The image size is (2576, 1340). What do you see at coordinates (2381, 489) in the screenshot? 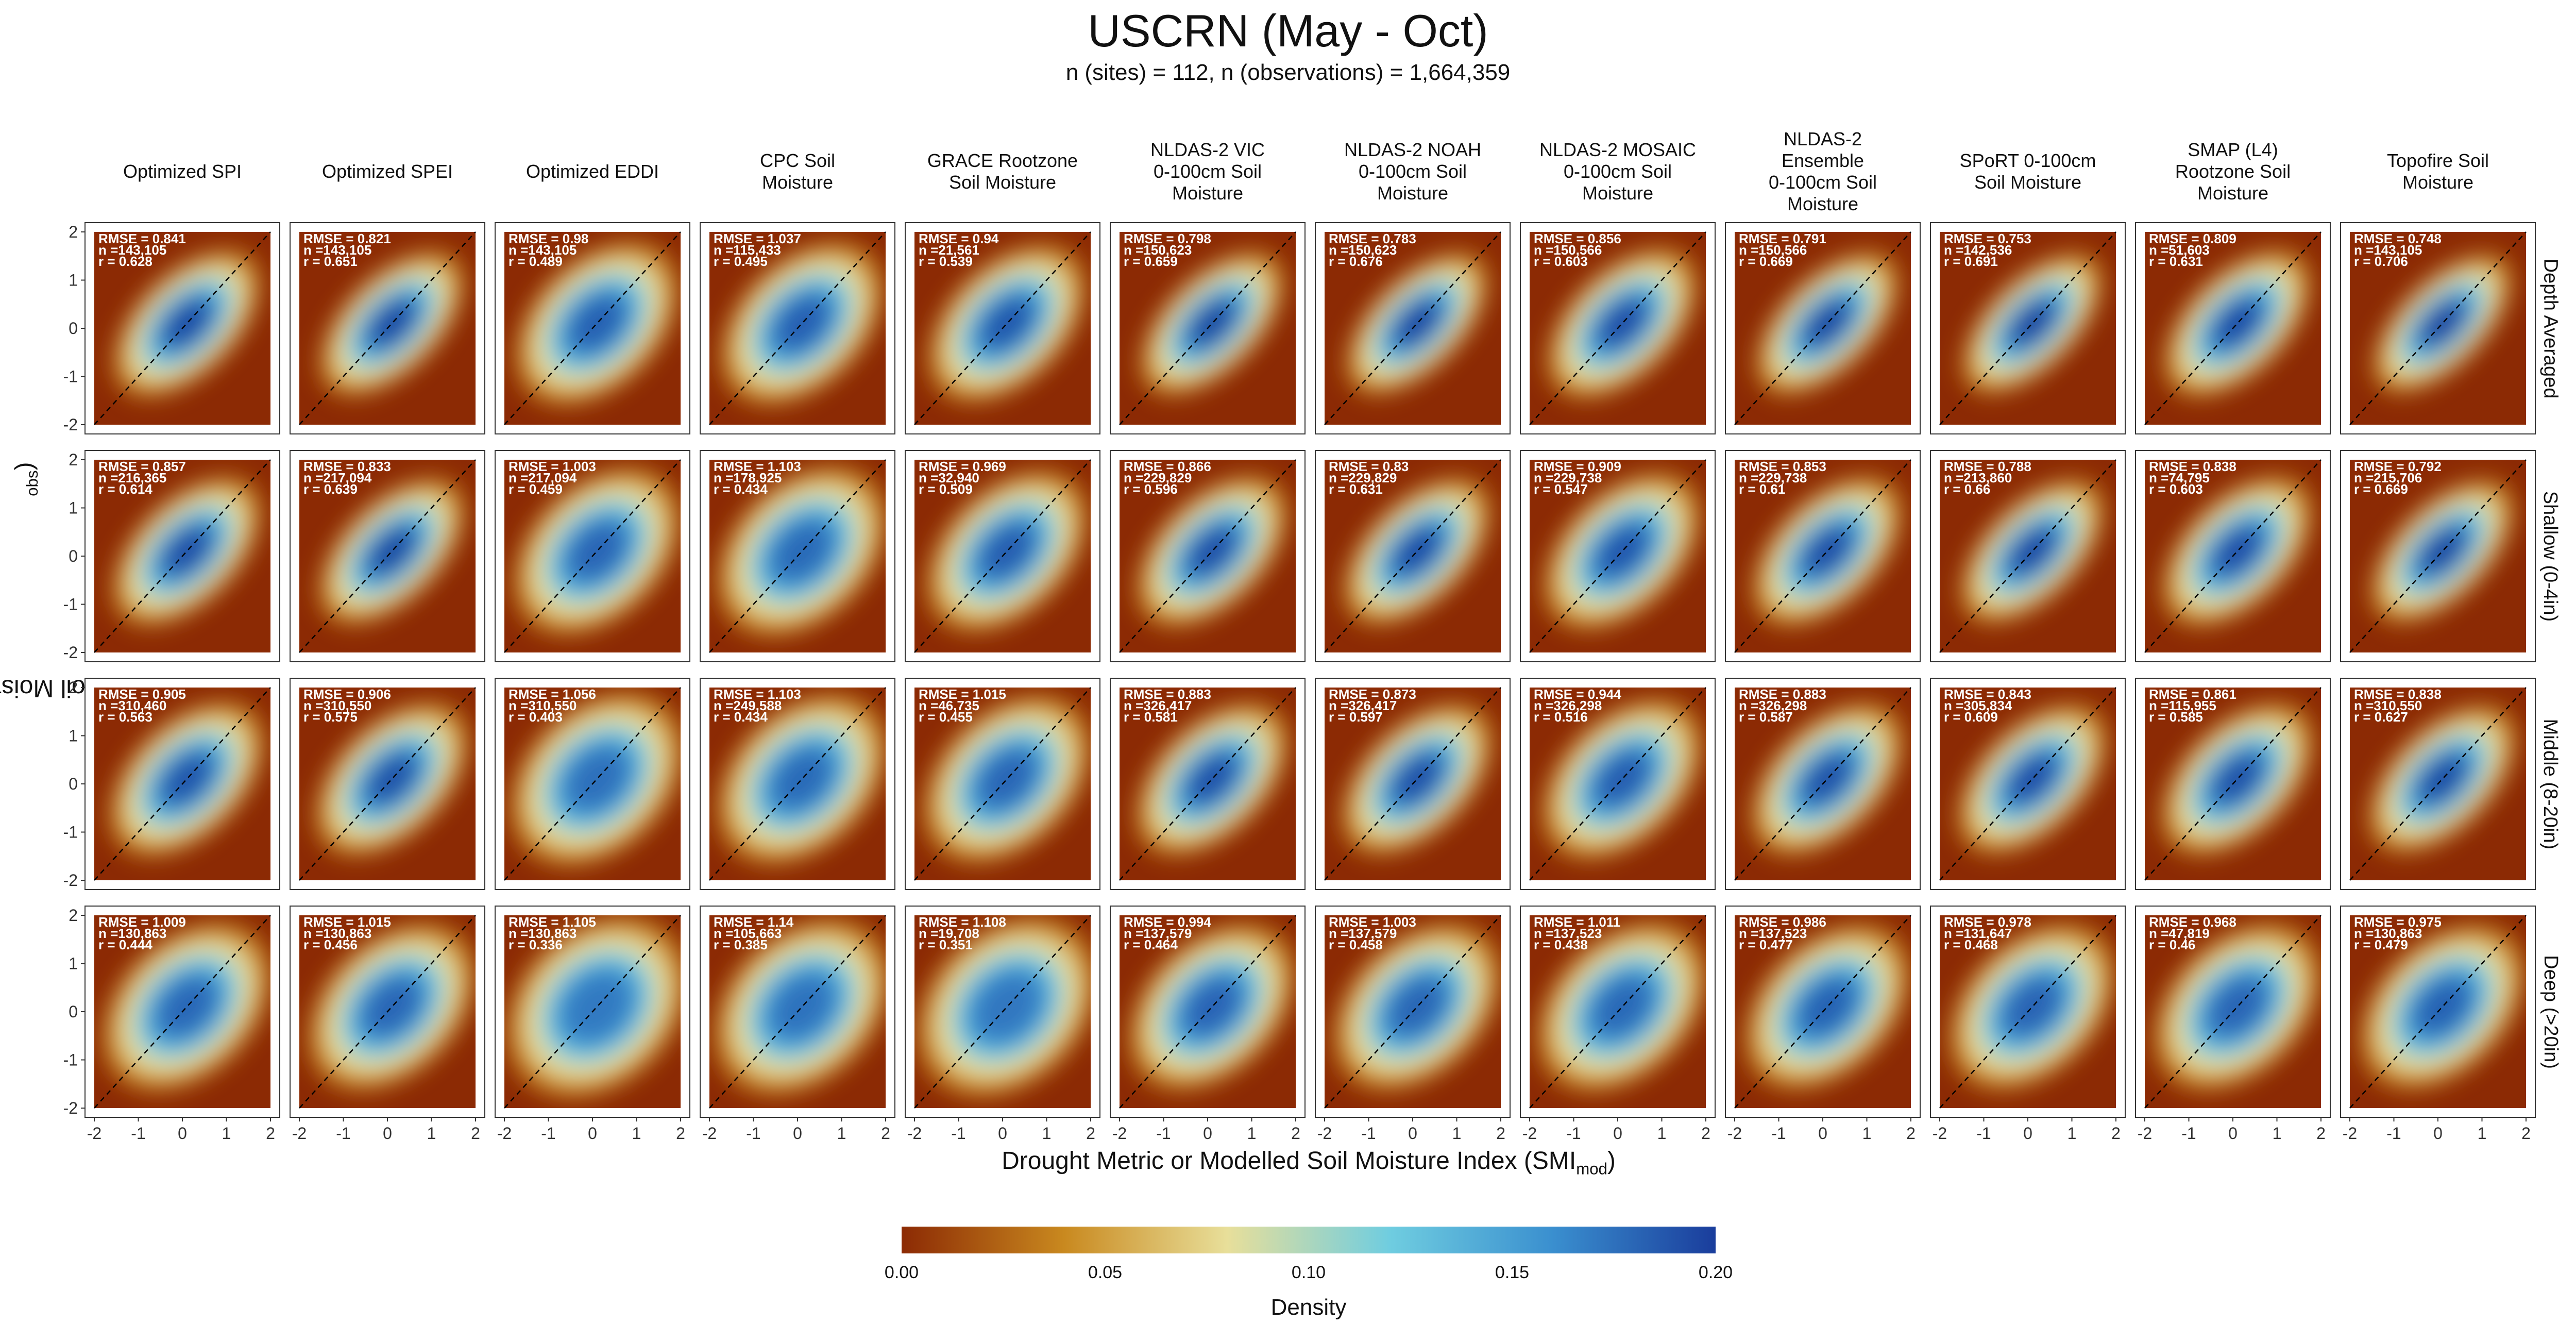
I see `stat-r: r = 0.669` at bounding box center [2381, 489].